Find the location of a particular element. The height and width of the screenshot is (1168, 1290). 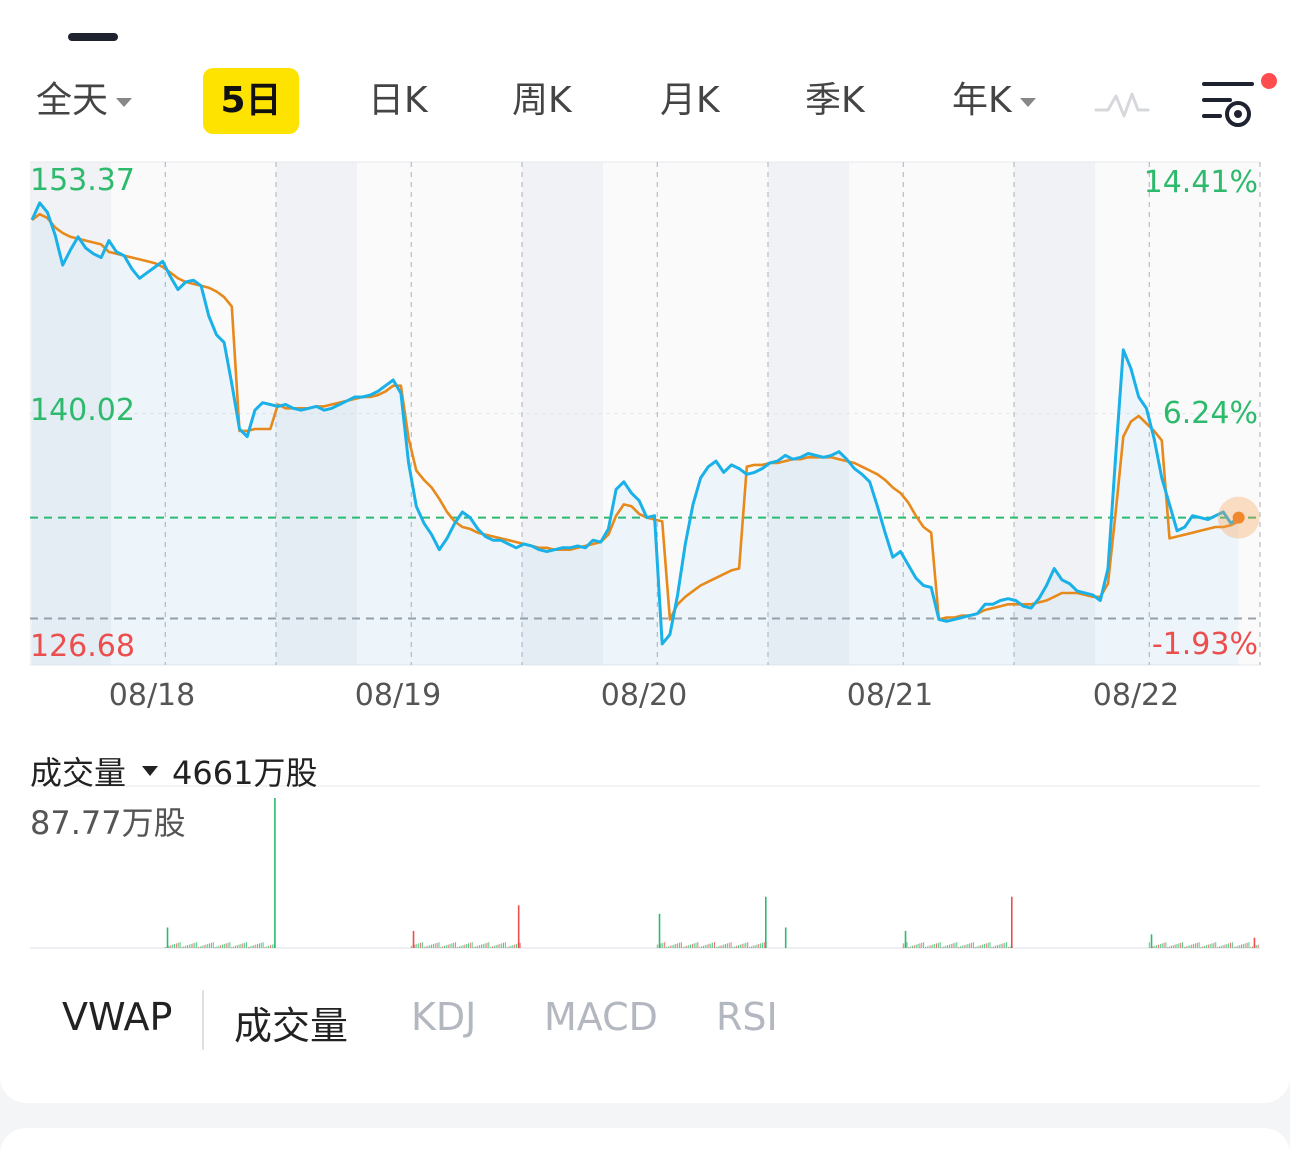

tab-5-day: 5日 is located at coordinates (251, 101).